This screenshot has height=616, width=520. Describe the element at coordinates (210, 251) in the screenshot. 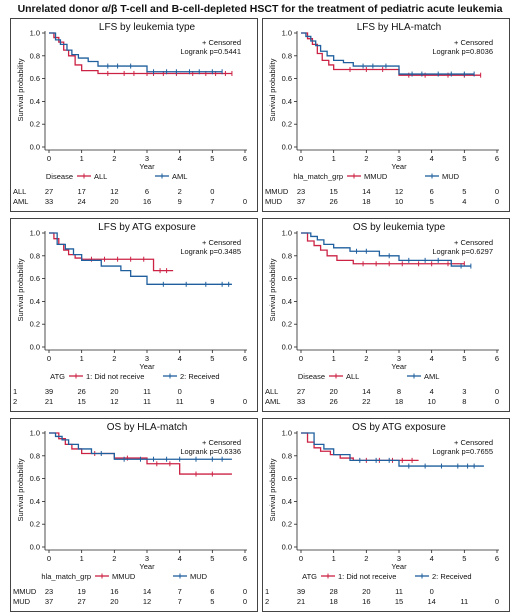

I see `logrank-note: Logrank p=0.3485` at that location.